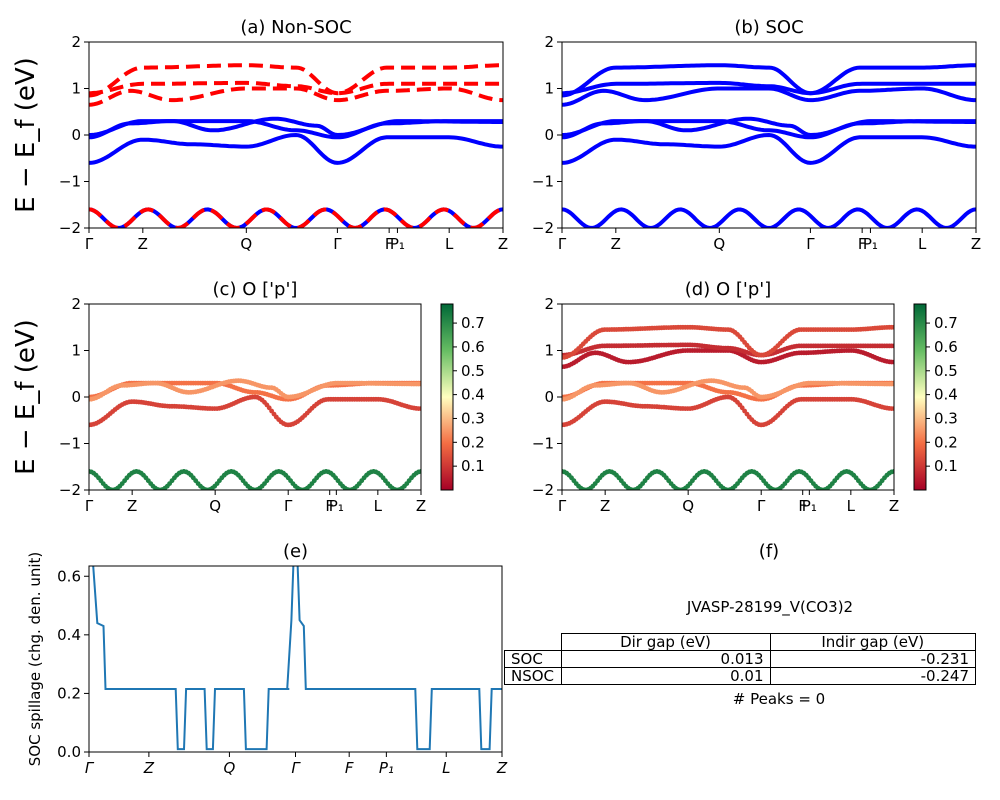 The image size is (1000, 800). What do you see at coordinates (872, 676) in the screenshot?
I see `table-cell: -0.247` at bounding box center [872, 676].